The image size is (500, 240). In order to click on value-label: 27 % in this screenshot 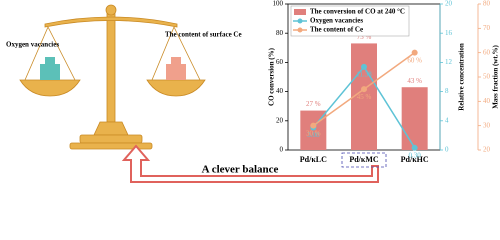, I will do `click(313, 104)`.